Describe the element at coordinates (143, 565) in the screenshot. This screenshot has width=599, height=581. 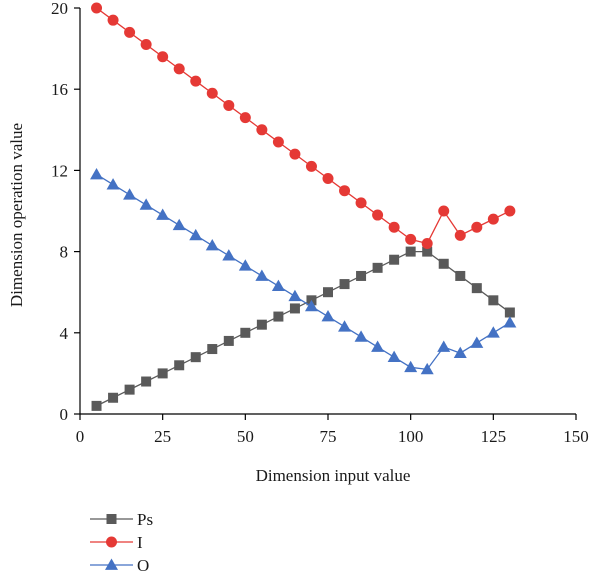
I see `legend-label-o: O` at that location.